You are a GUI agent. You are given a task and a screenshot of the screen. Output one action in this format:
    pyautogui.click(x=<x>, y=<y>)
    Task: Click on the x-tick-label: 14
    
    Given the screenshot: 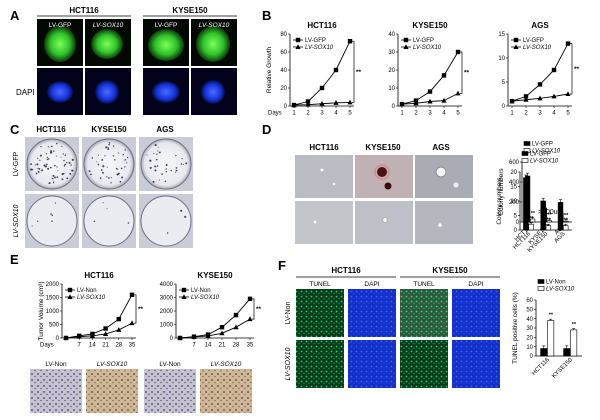 What is the action you would take?
    pyautogui.click(x=208, y=346)
    